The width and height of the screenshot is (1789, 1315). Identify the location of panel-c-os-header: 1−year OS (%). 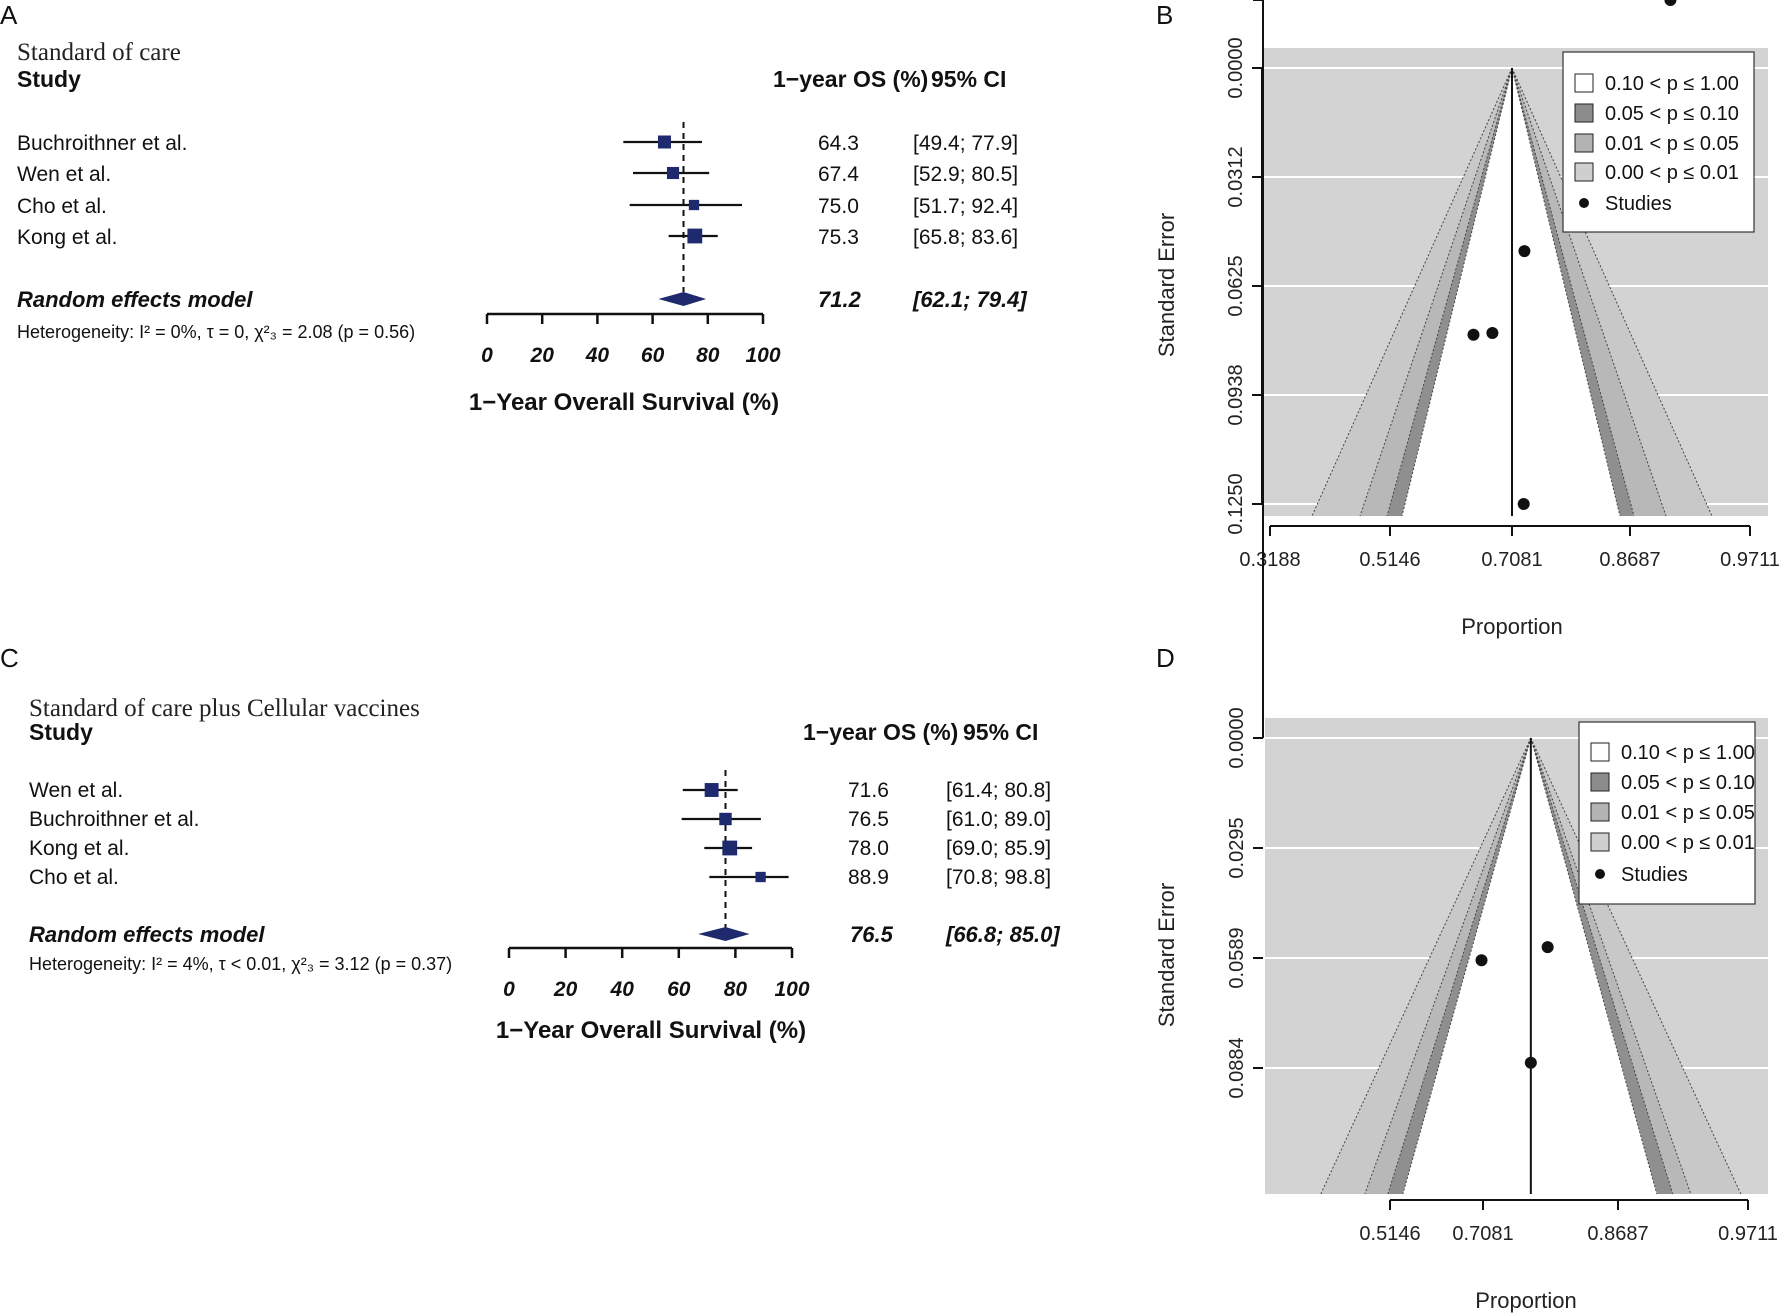
(880, 732).